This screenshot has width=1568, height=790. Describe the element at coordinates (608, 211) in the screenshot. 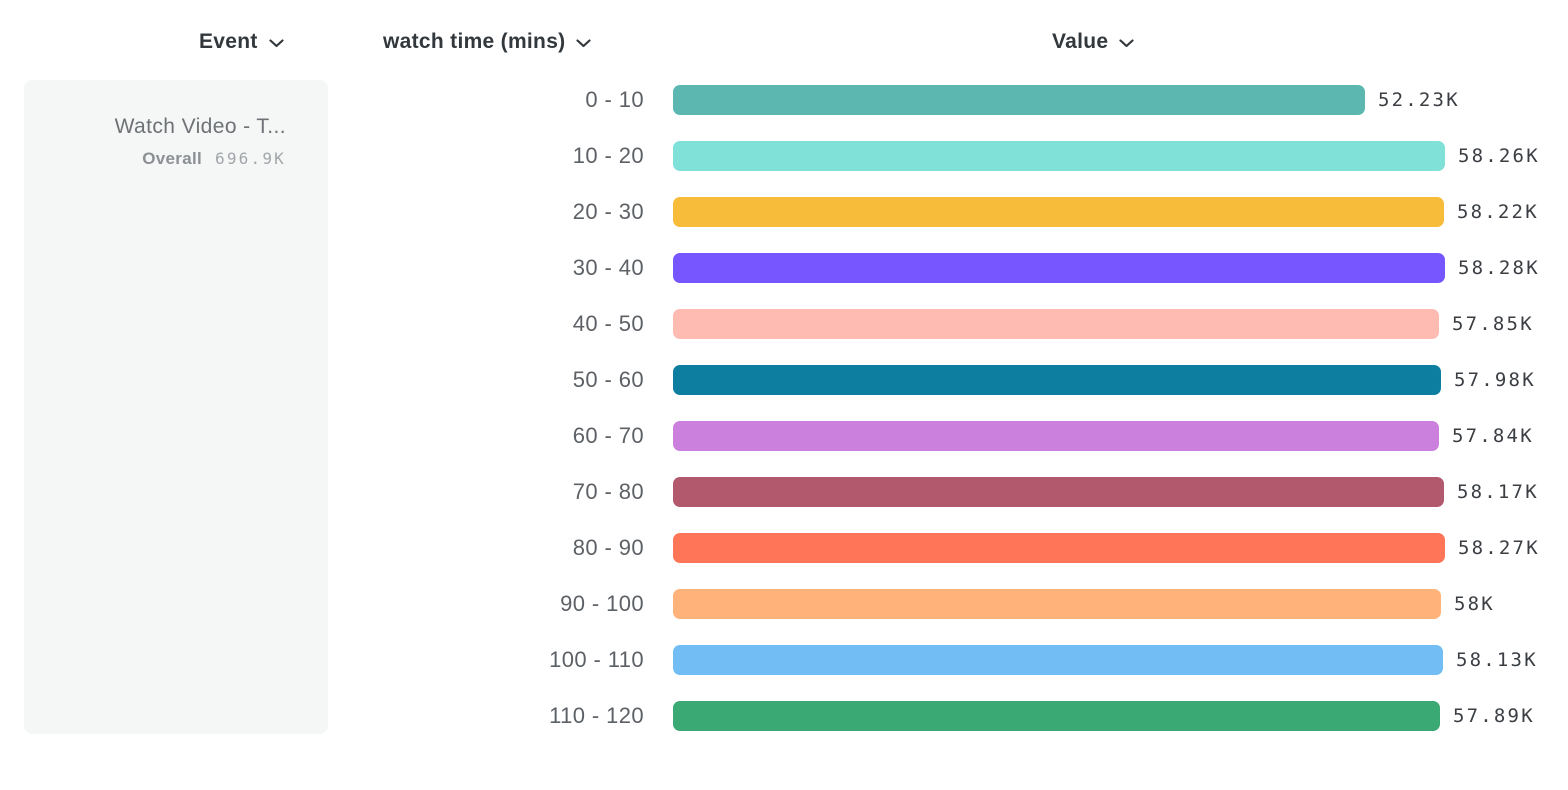

I see `bucket-label: 20 - 30` at that location.